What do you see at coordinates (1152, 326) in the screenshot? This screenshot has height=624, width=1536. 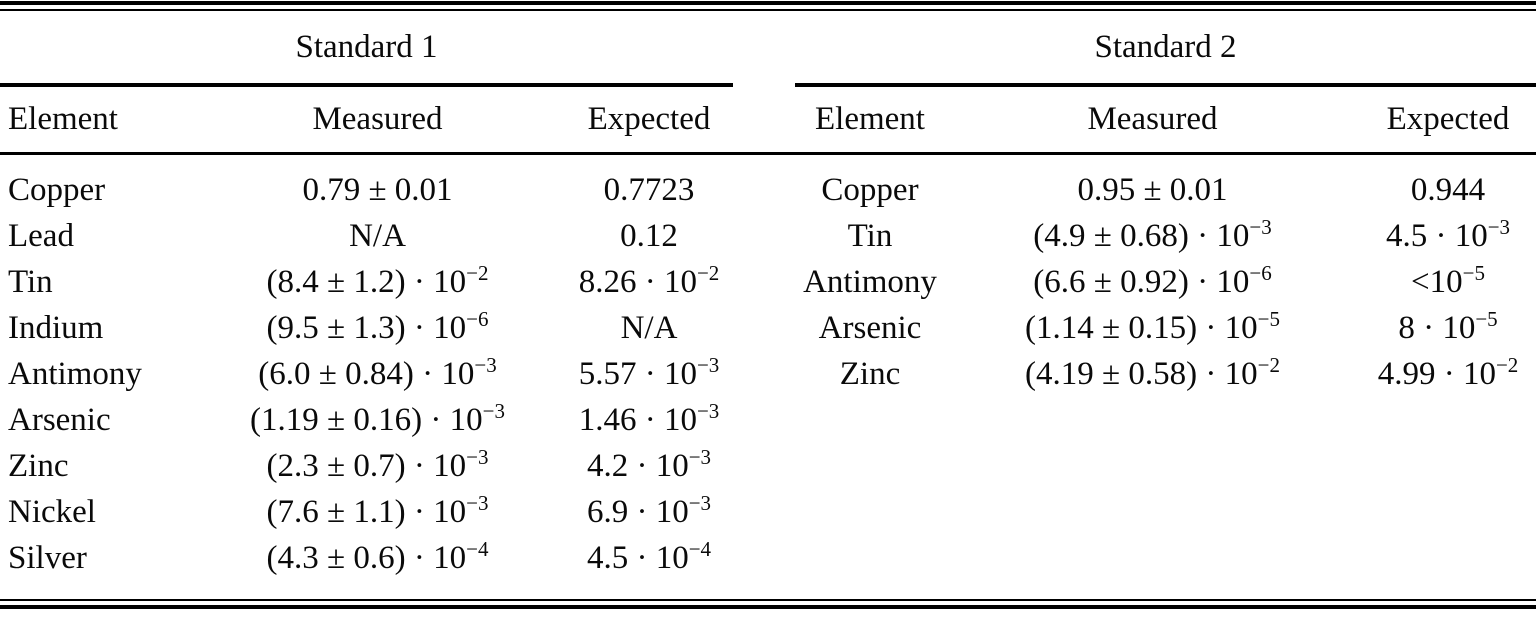 I see `measured-value: (1.14 ± 0.15) · 10−5` at bounding box center [1152, 326].